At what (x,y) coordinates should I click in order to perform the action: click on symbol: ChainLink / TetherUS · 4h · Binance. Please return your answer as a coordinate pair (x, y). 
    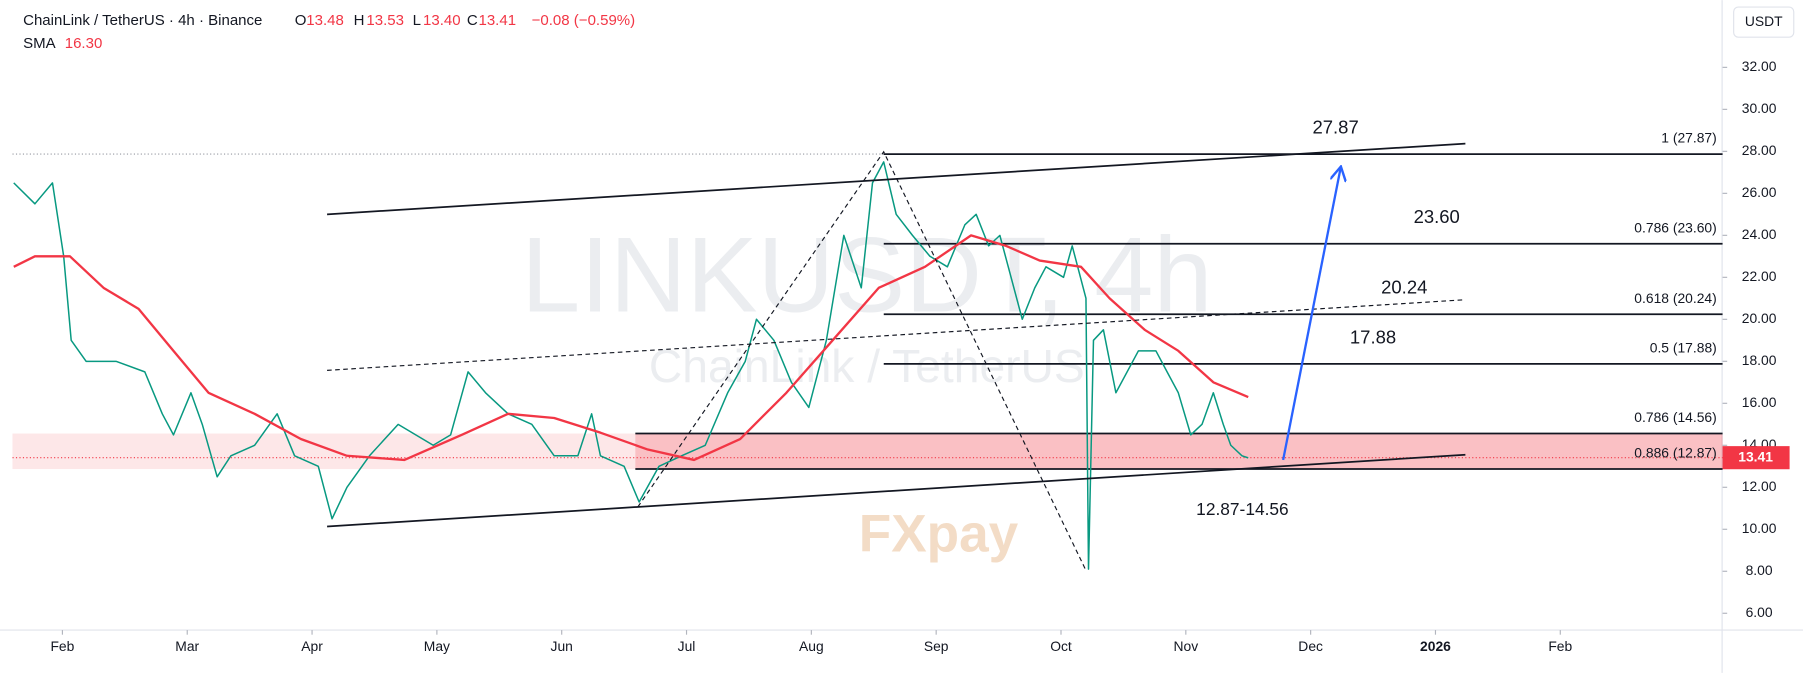
    Looking at the image, I should click on (142, 20).